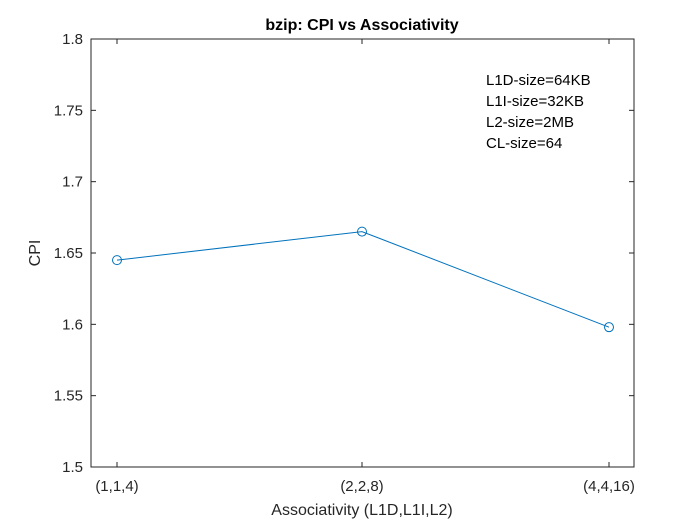 The width and height of the screenshot is (700, 530). What do you see at coordinates (72, 39) in the screenshot?
I see `y-tick-label: 1.8` at bounding box center [72, 39].